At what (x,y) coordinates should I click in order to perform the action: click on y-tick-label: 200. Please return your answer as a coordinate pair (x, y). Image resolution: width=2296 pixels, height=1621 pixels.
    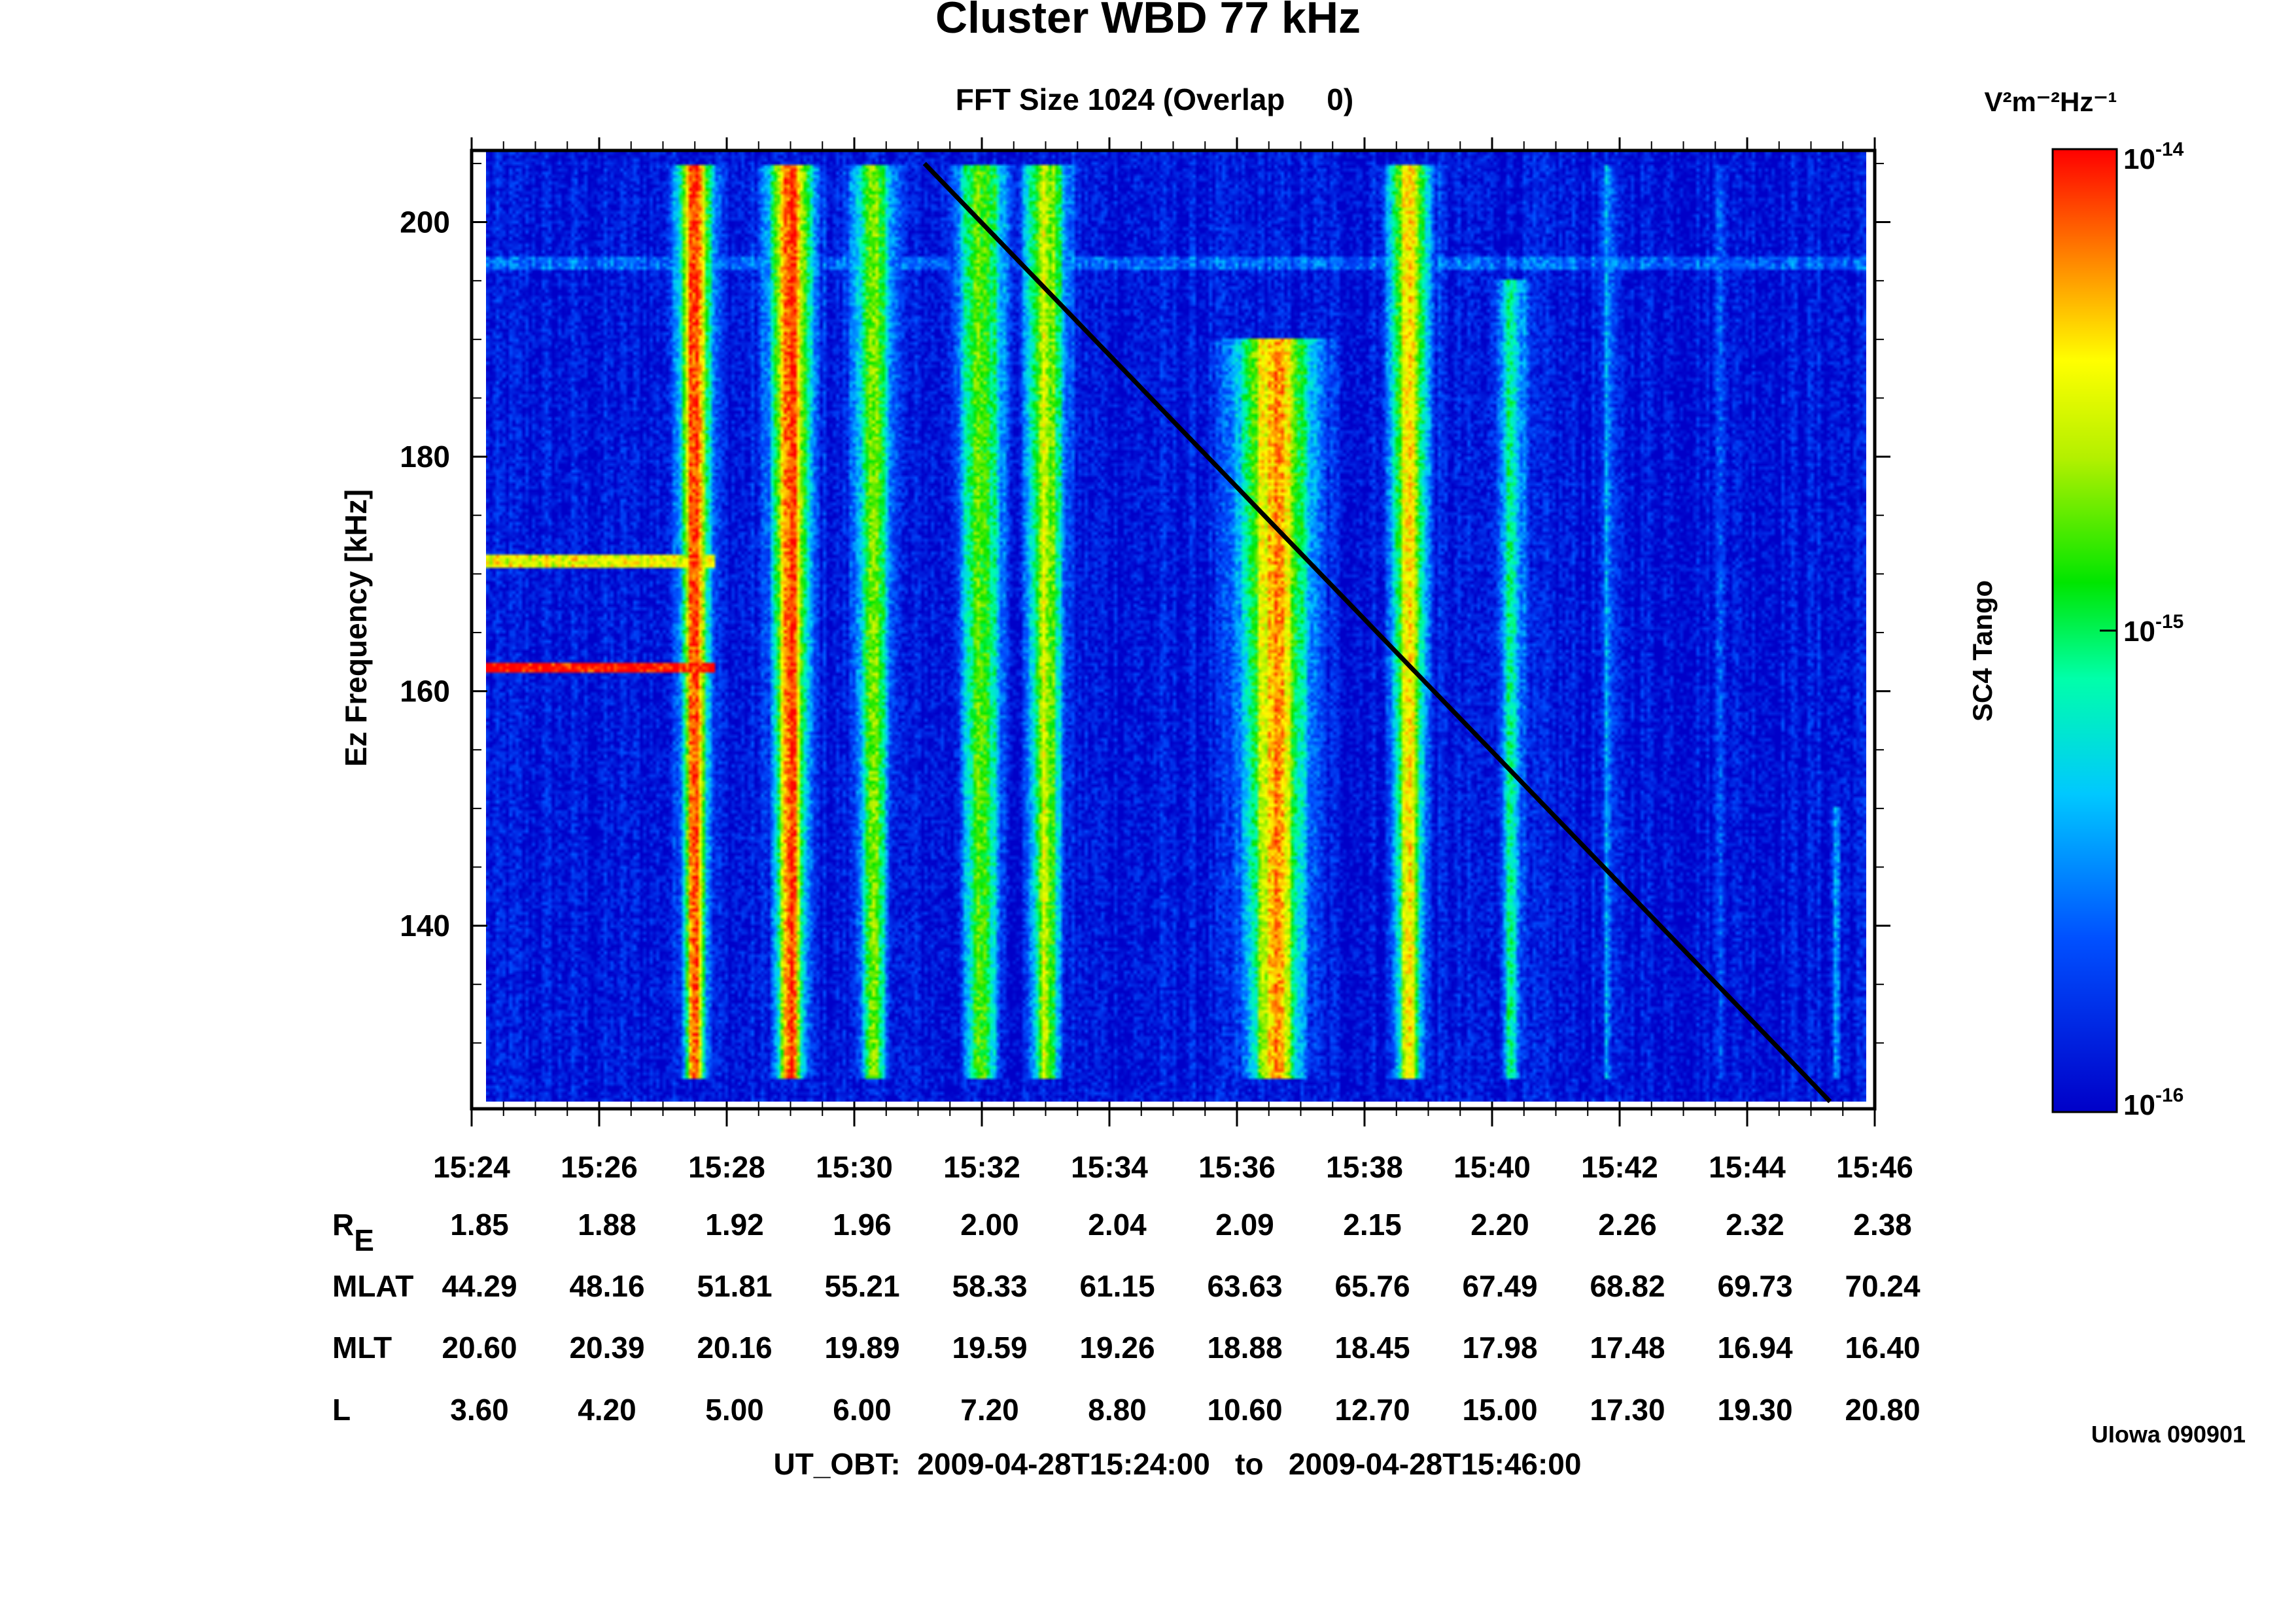
    Looking at the image, I should click on (425, 222).